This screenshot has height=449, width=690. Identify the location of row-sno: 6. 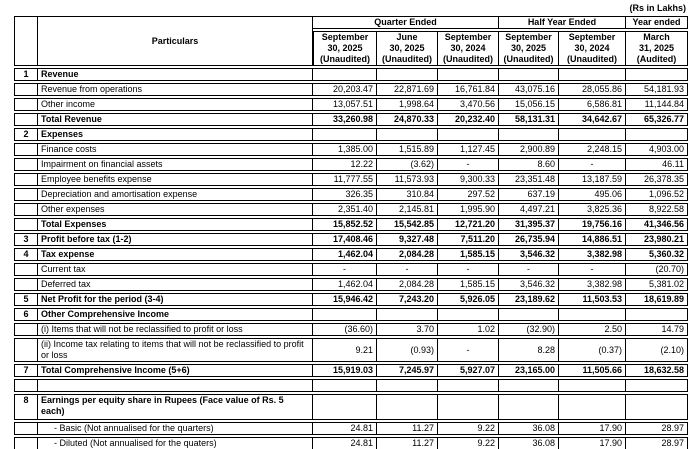
(26, 314).